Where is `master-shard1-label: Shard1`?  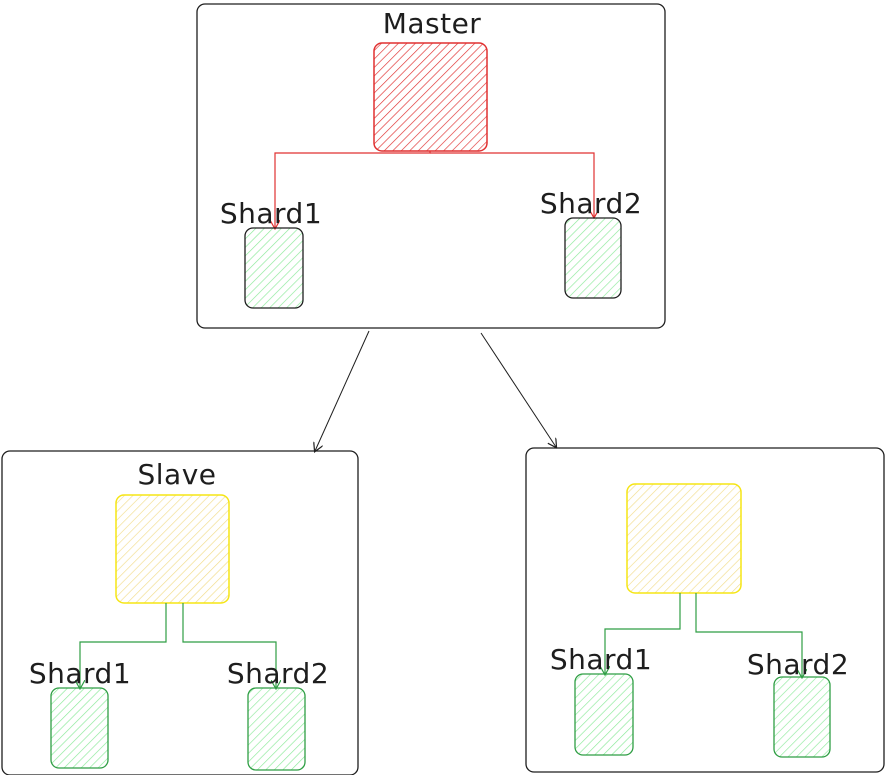 master-shard1-label: Shard1 is located at coordinates (271, 213).